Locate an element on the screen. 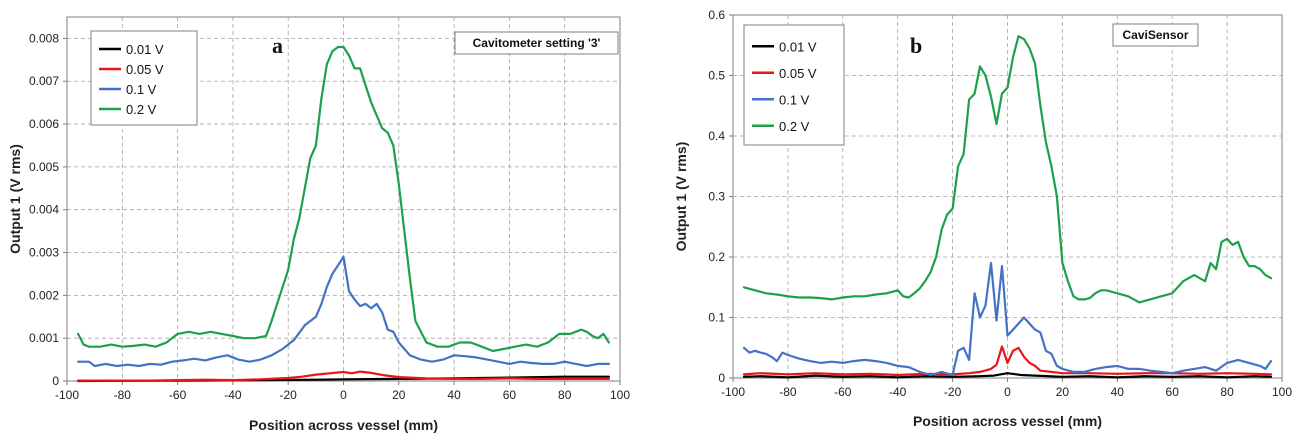 This screenshot has width=1298, height=439. y-tick-label: 0.004 is located at coordinates (44, 210).